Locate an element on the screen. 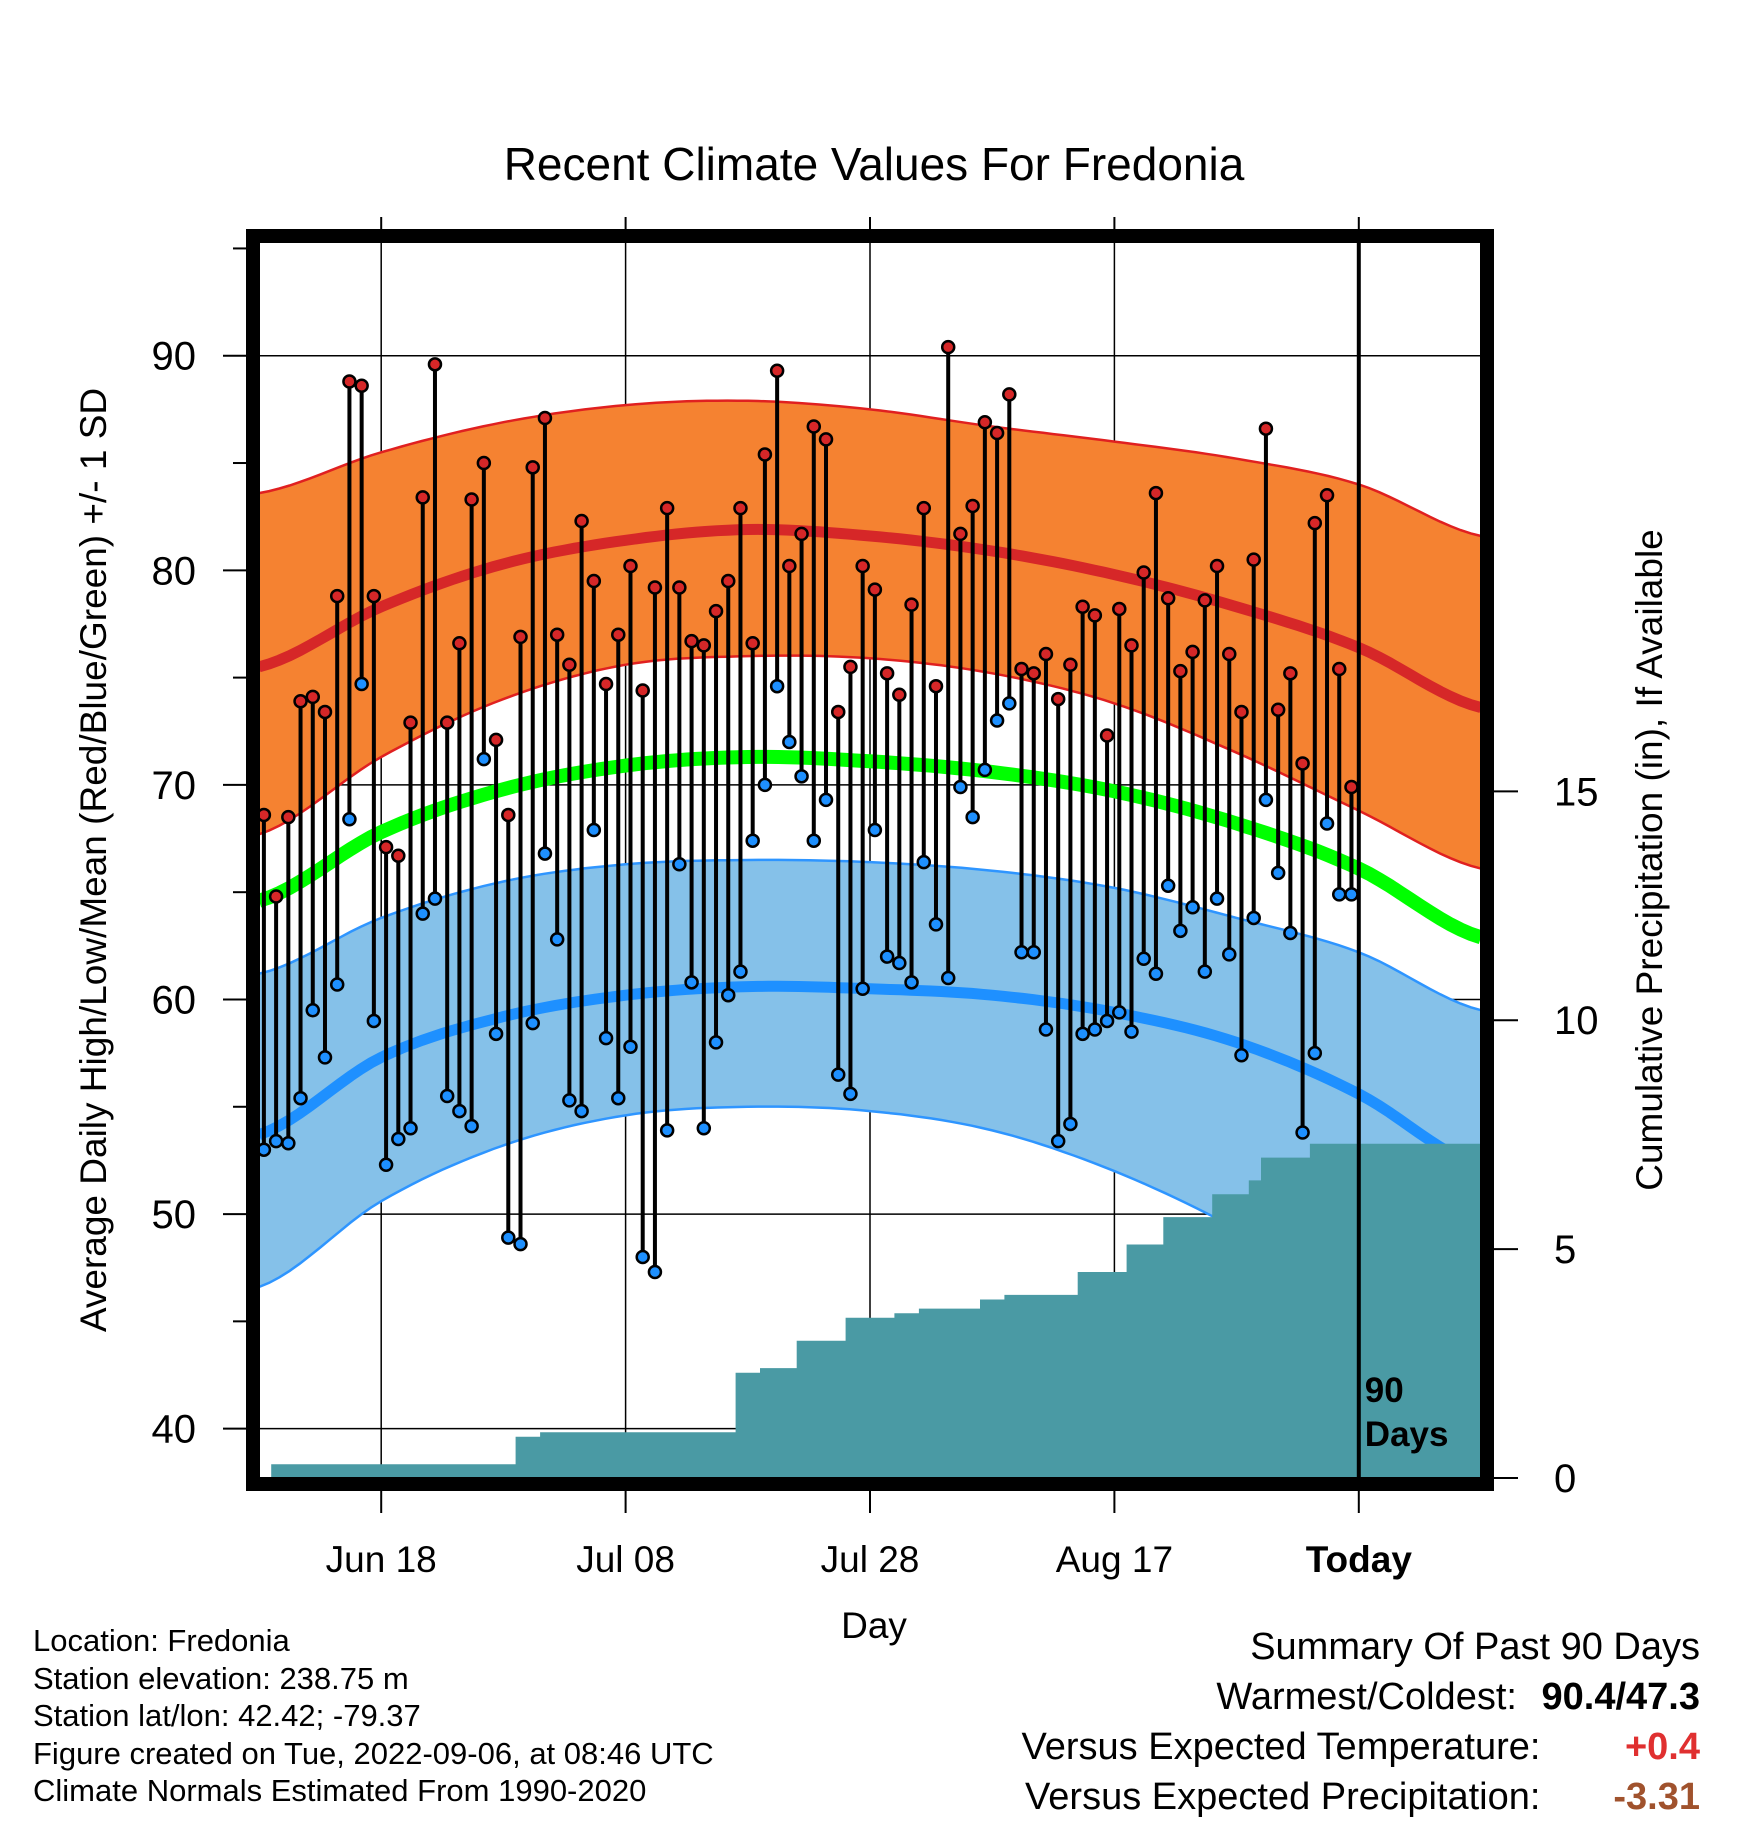 The height and width of the screenshot is (1828, 1748). x-tick-label-jun-18: Jun 18 is located at coordinates (381, 1559).